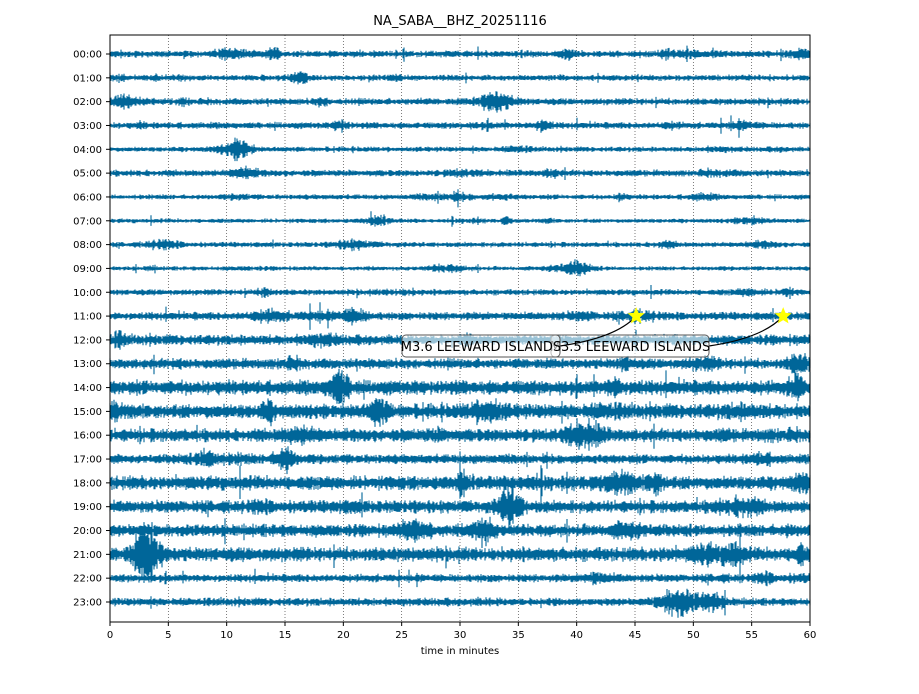 The image size is (919, 694). I want to click on y-tick-label: 00:00, so click(87, 55).